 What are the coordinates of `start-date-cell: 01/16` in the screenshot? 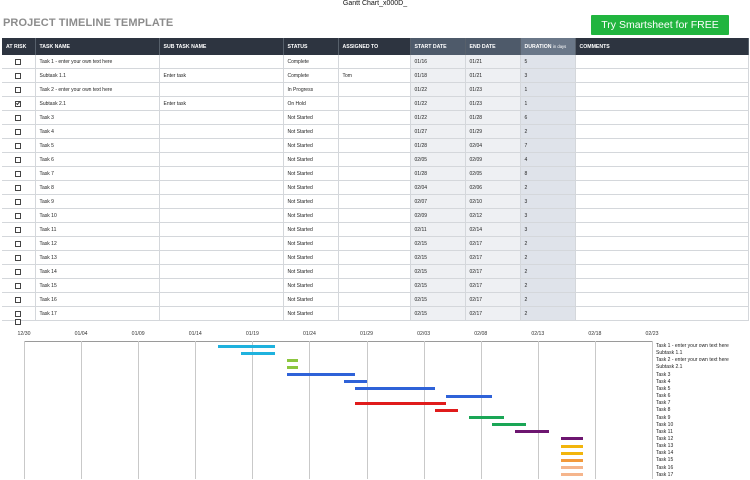 It's located at (438, 62).